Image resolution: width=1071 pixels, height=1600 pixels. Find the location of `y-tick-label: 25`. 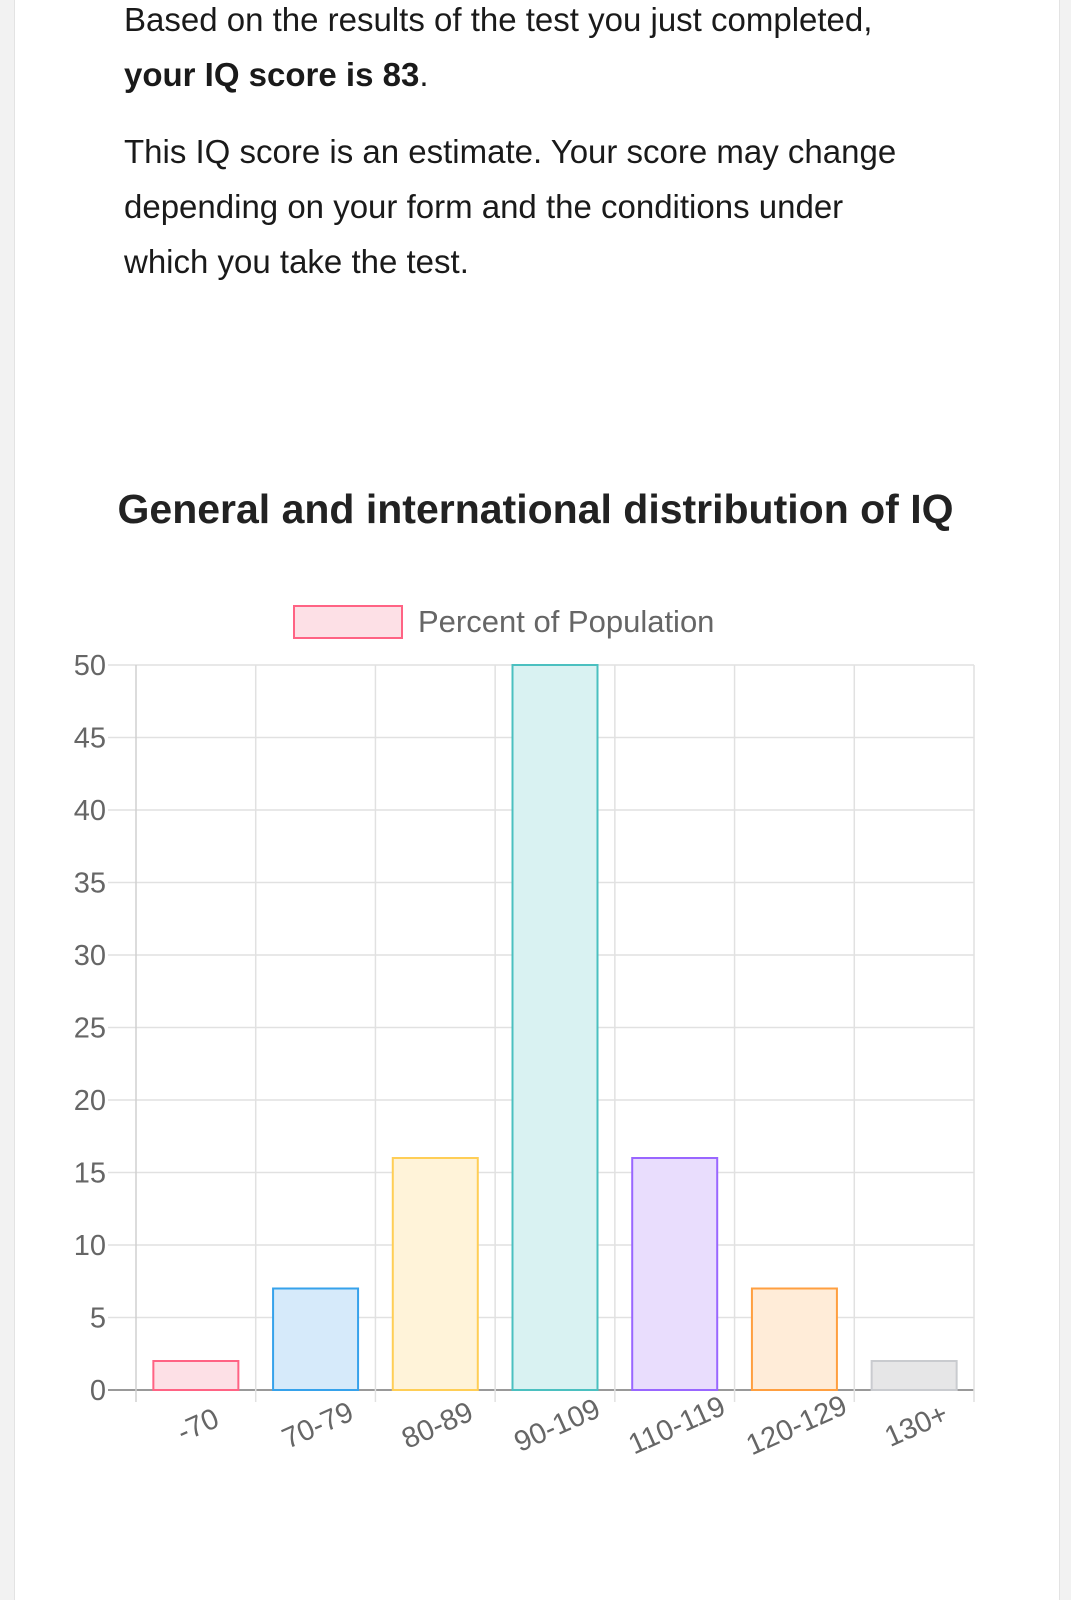

y-tick-label: 25 is located at coordinates (90, 1029).